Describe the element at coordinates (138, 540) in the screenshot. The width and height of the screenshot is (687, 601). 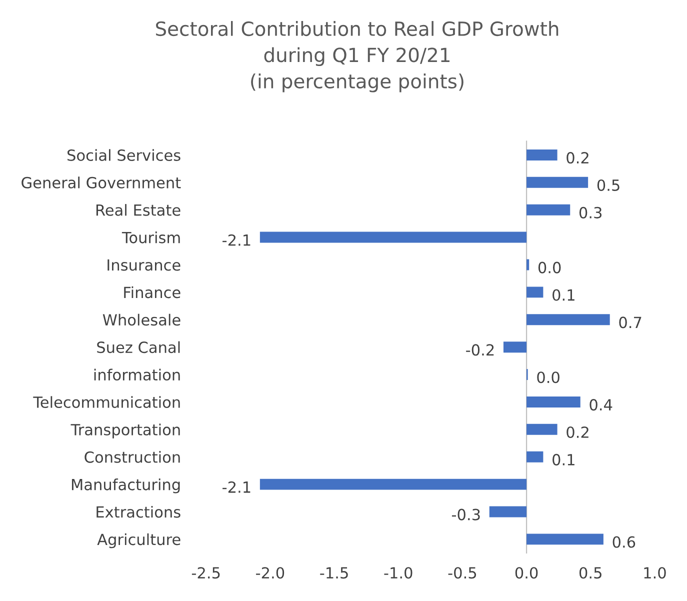
I see `y-tick-label: Agriculture` at that location.